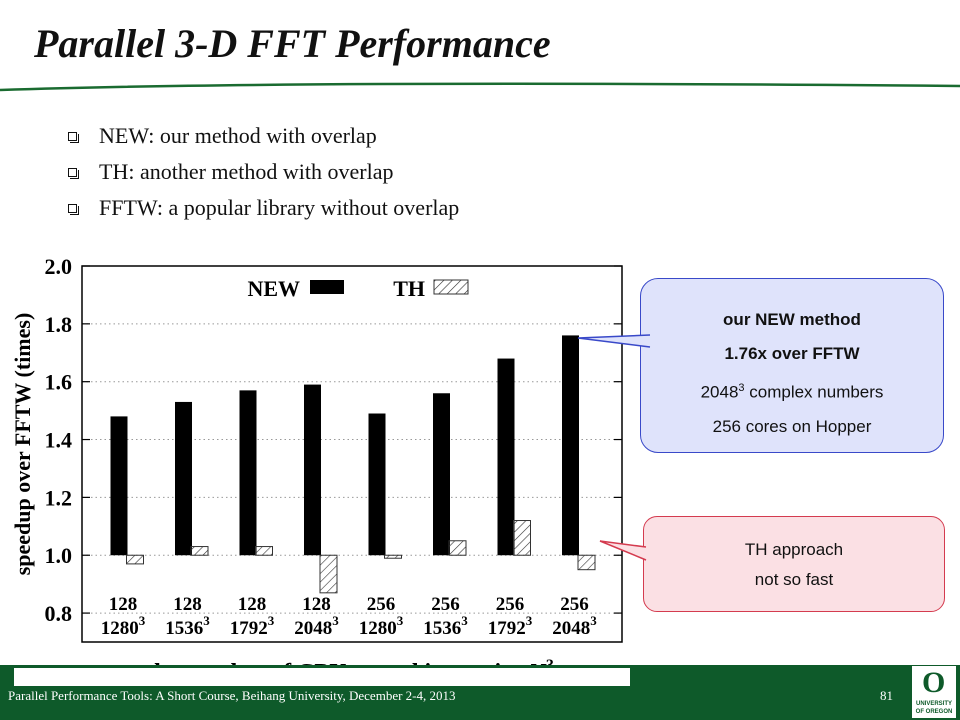 The width and height of the screenshot is (960, 720). What do you see at coordinates (886, 695) in the screenshot?
I see `page-number: 81` at bounding box center [886, 695].